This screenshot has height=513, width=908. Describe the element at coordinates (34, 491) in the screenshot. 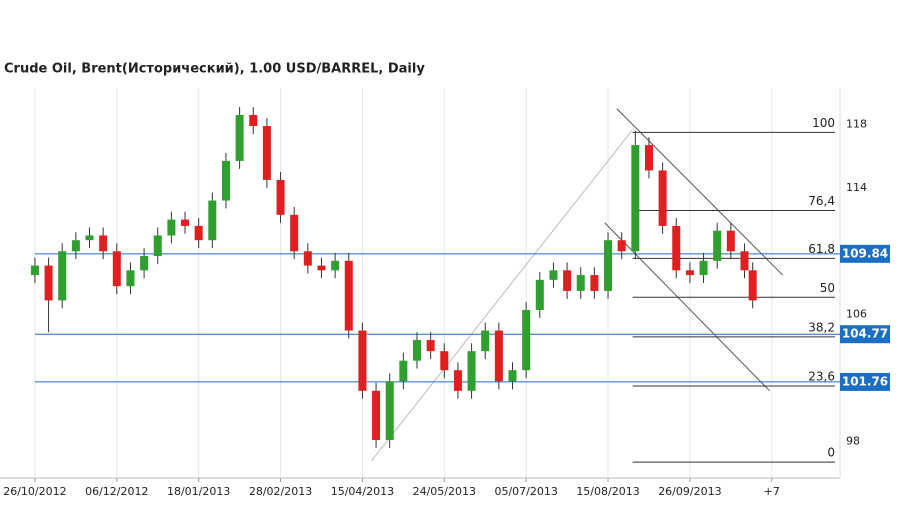

I see `x-tick-label: 26/10/2012` at that location.